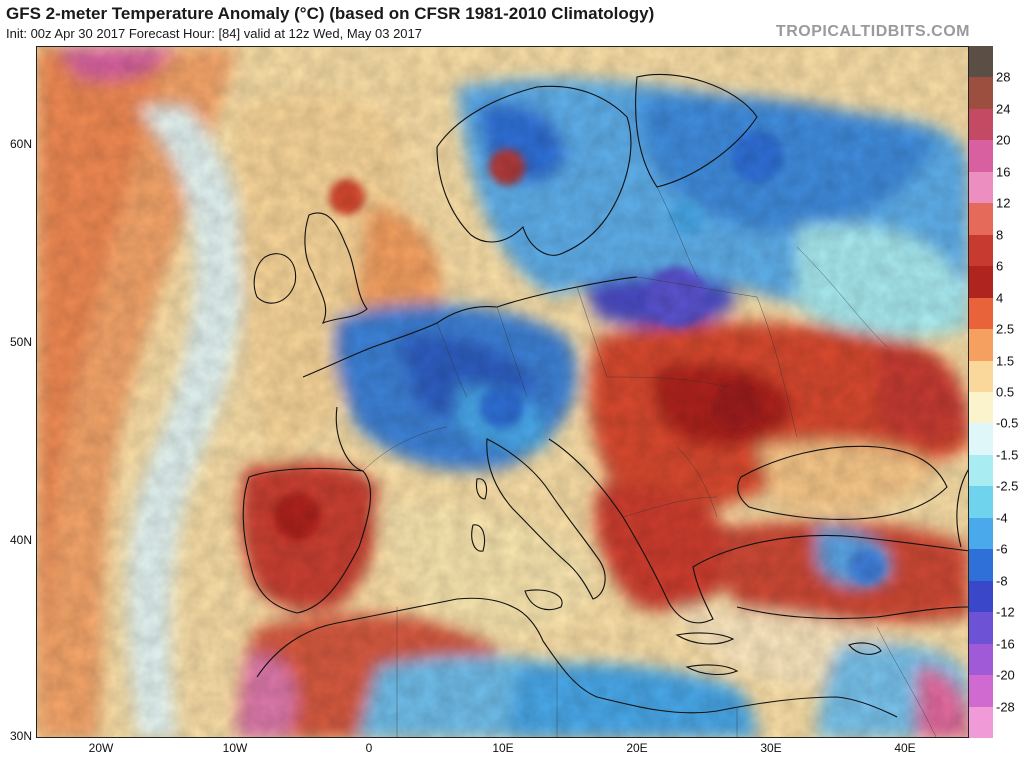  I want to click on colorbar-label: -6, so click(1002, 549).